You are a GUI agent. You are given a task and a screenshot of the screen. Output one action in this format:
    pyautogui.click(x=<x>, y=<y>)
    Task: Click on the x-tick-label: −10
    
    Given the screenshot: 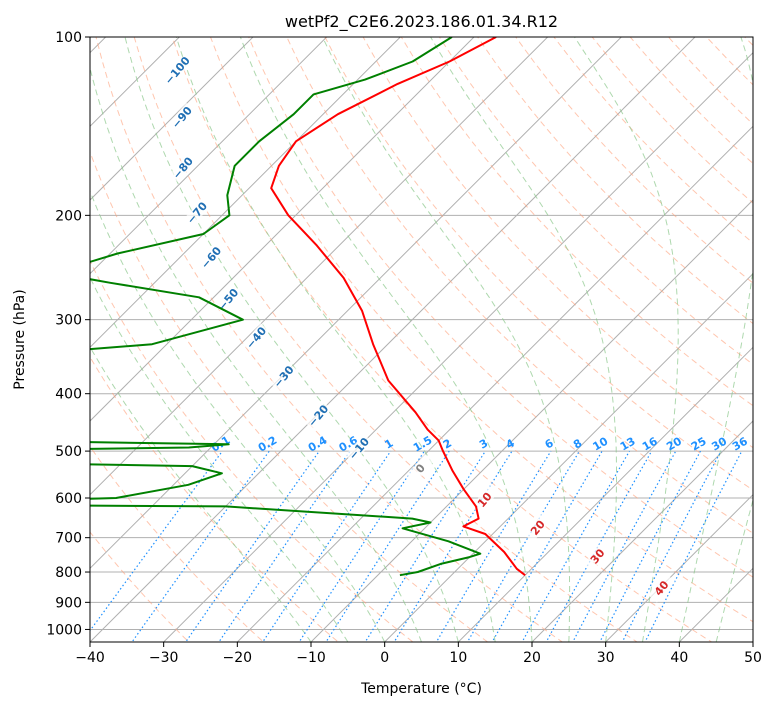 What is the action you would take?
    pyautogui.click(x=311, y=658)
    